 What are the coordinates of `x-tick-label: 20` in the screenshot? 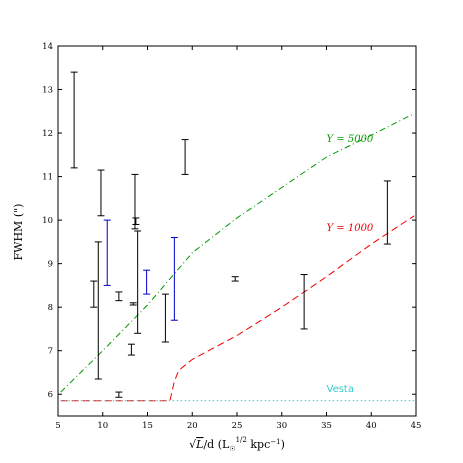 It's located at (192, 426).